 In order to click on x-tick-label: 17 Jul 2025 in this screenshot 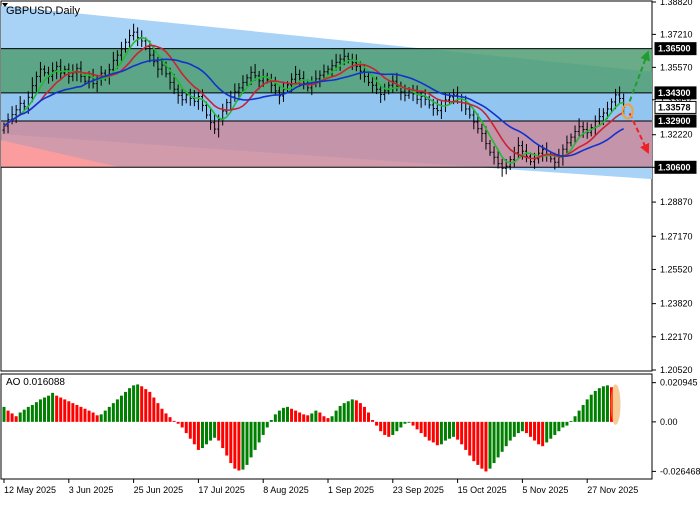, I will do `click(221, 490)`.